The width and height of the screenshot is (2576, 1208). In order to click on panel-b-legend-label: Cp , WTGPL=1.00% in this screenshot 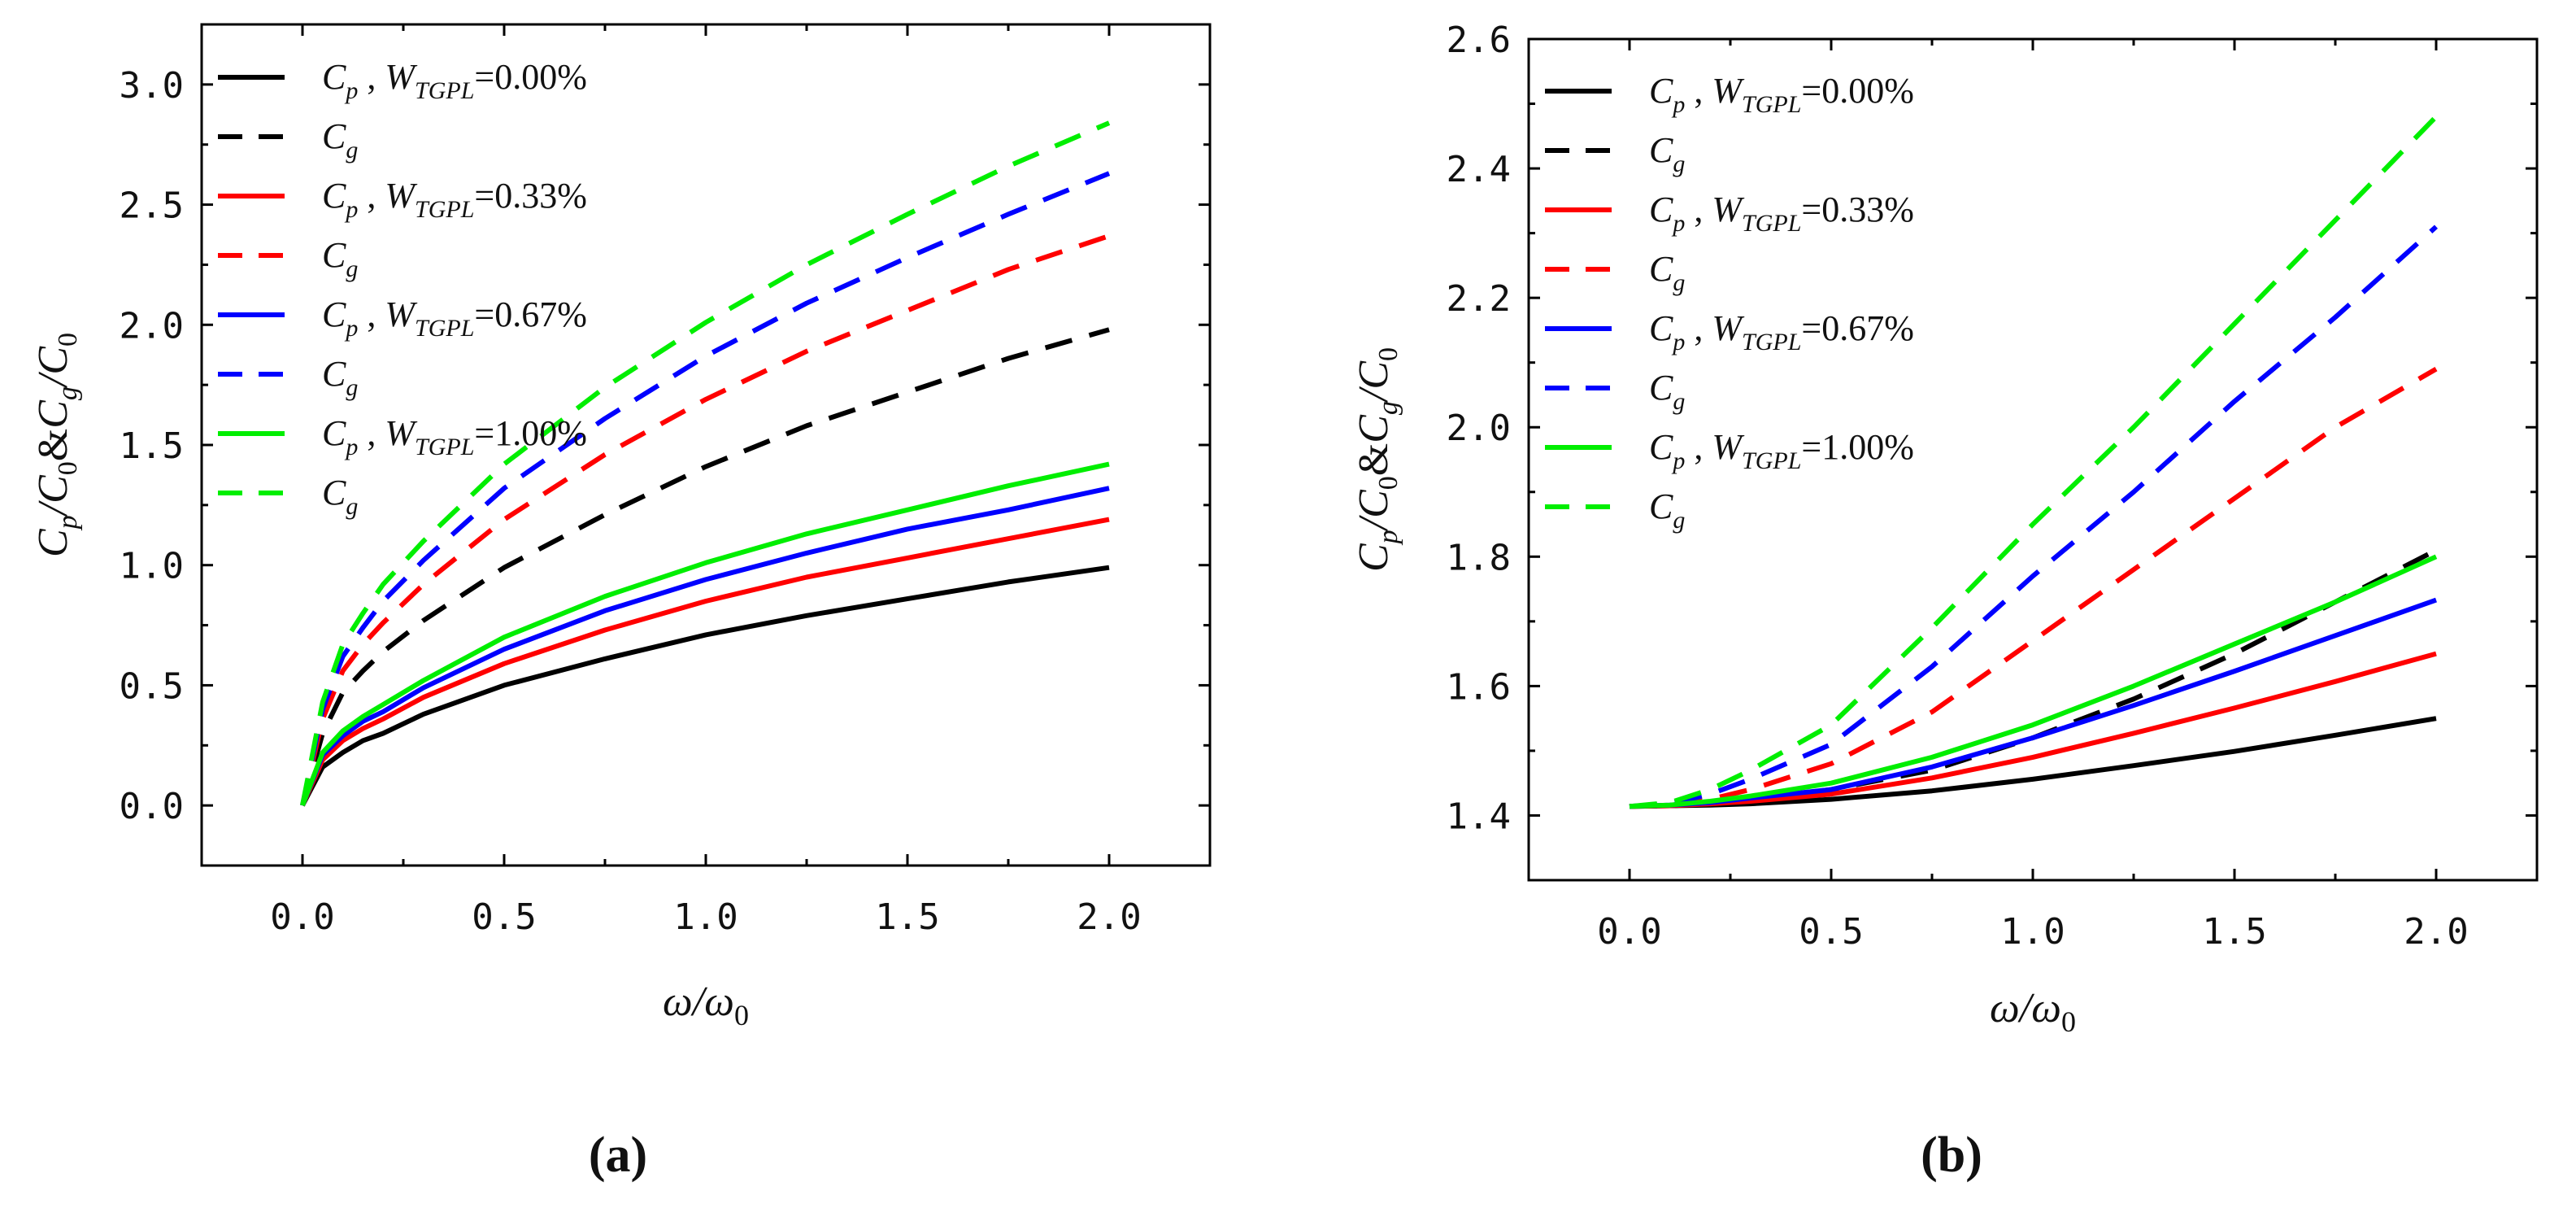, I will do `click(1782, 450)`.